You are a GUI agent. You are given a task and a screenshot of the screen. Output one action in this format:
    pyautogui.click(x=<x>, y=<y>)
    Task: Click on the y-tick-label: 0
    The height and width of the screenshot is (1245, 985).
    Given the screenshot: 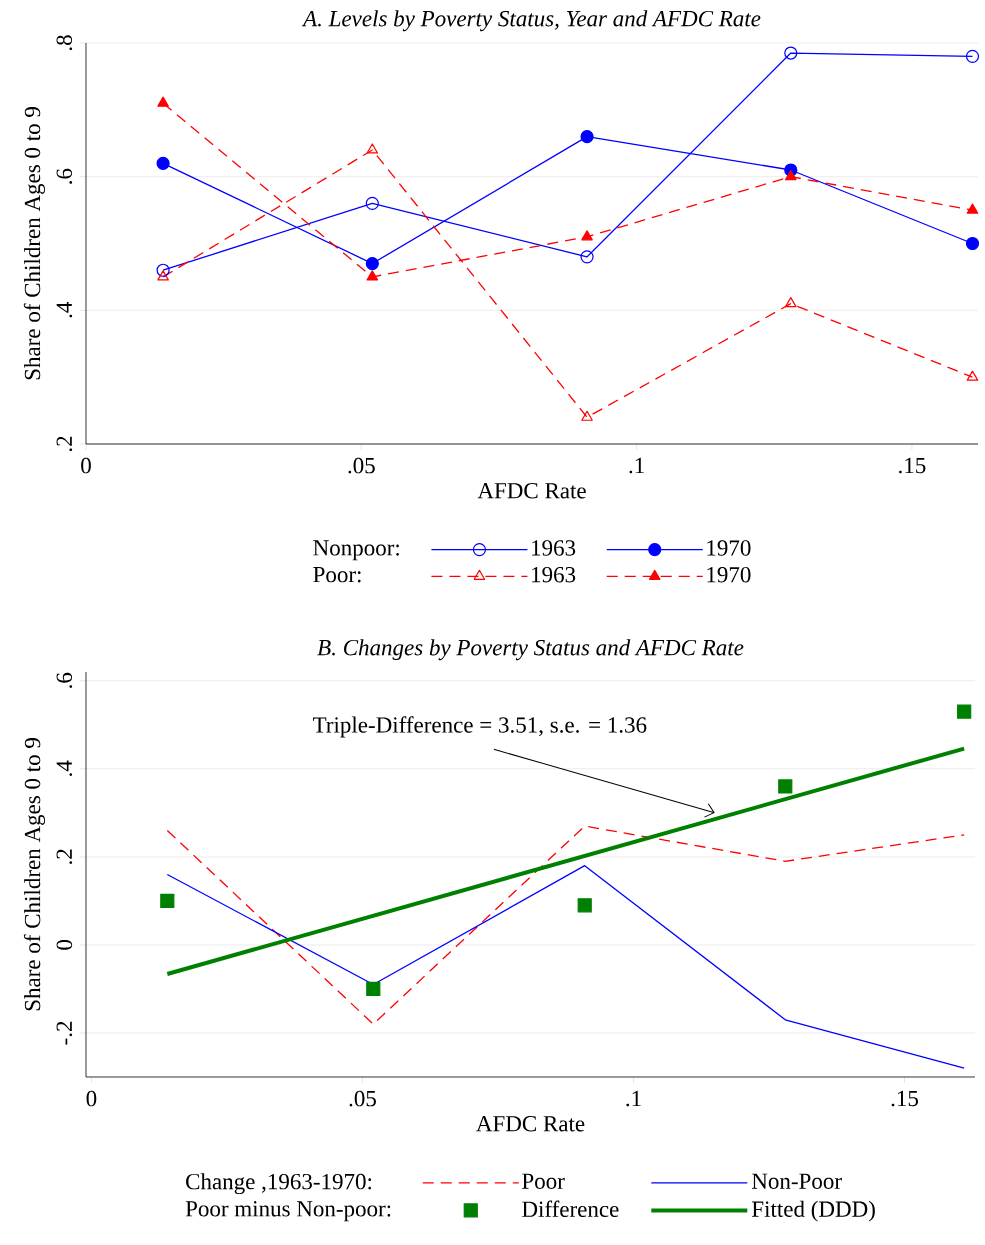 What is the action you would take?
    pyautogui.click(x=64, y=945)
    